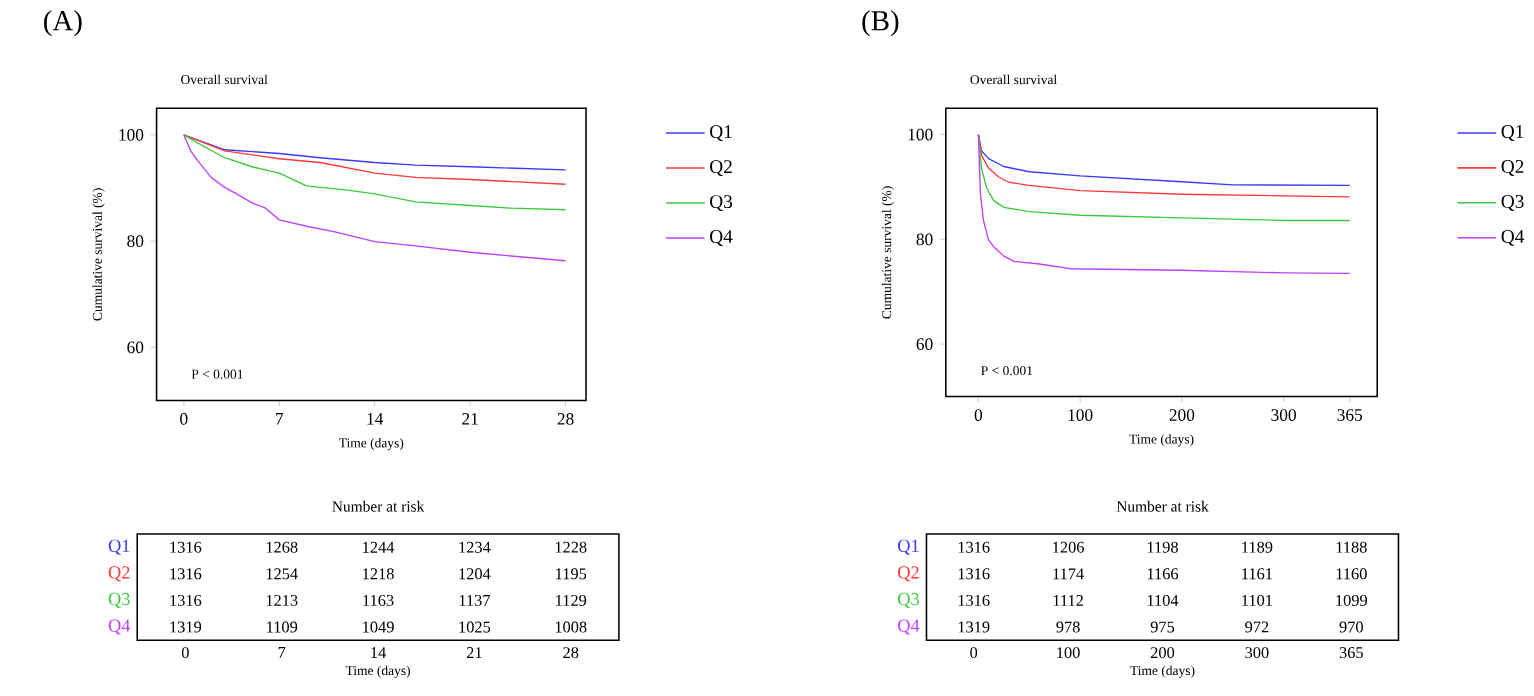  What do you see at coordinates (474, 600) in the screenshot?
I see `data-label: 1137` at bounding box center [474, 600].